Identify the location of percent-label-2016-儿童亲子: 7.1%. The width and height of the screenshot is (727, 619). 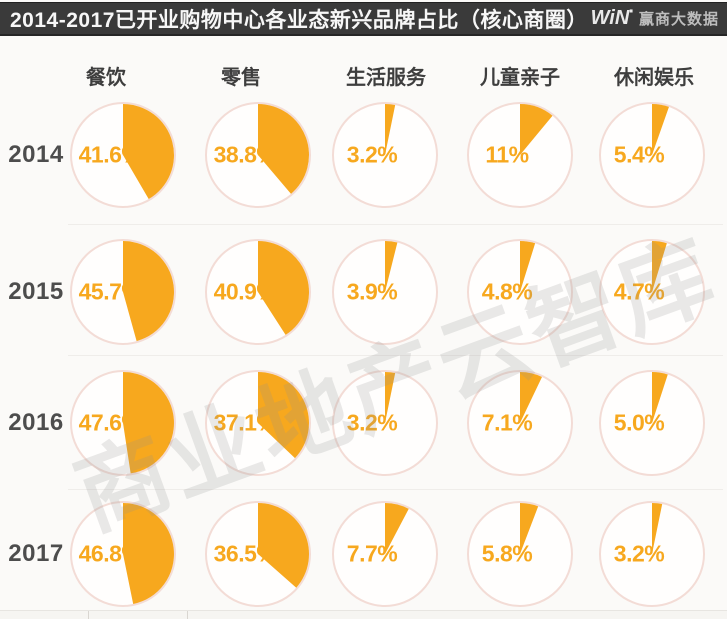
(507, 422).